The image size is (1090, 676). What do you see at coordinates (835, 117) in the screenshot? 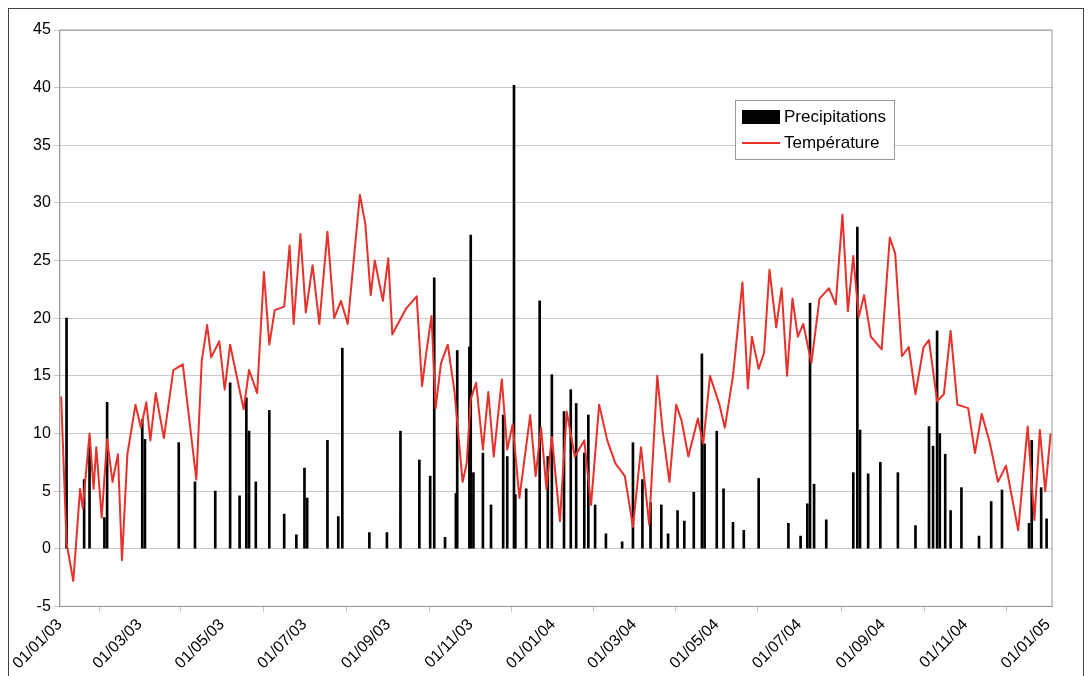
I see `legend-label: Precipitations` at bounding box center [835, 117].